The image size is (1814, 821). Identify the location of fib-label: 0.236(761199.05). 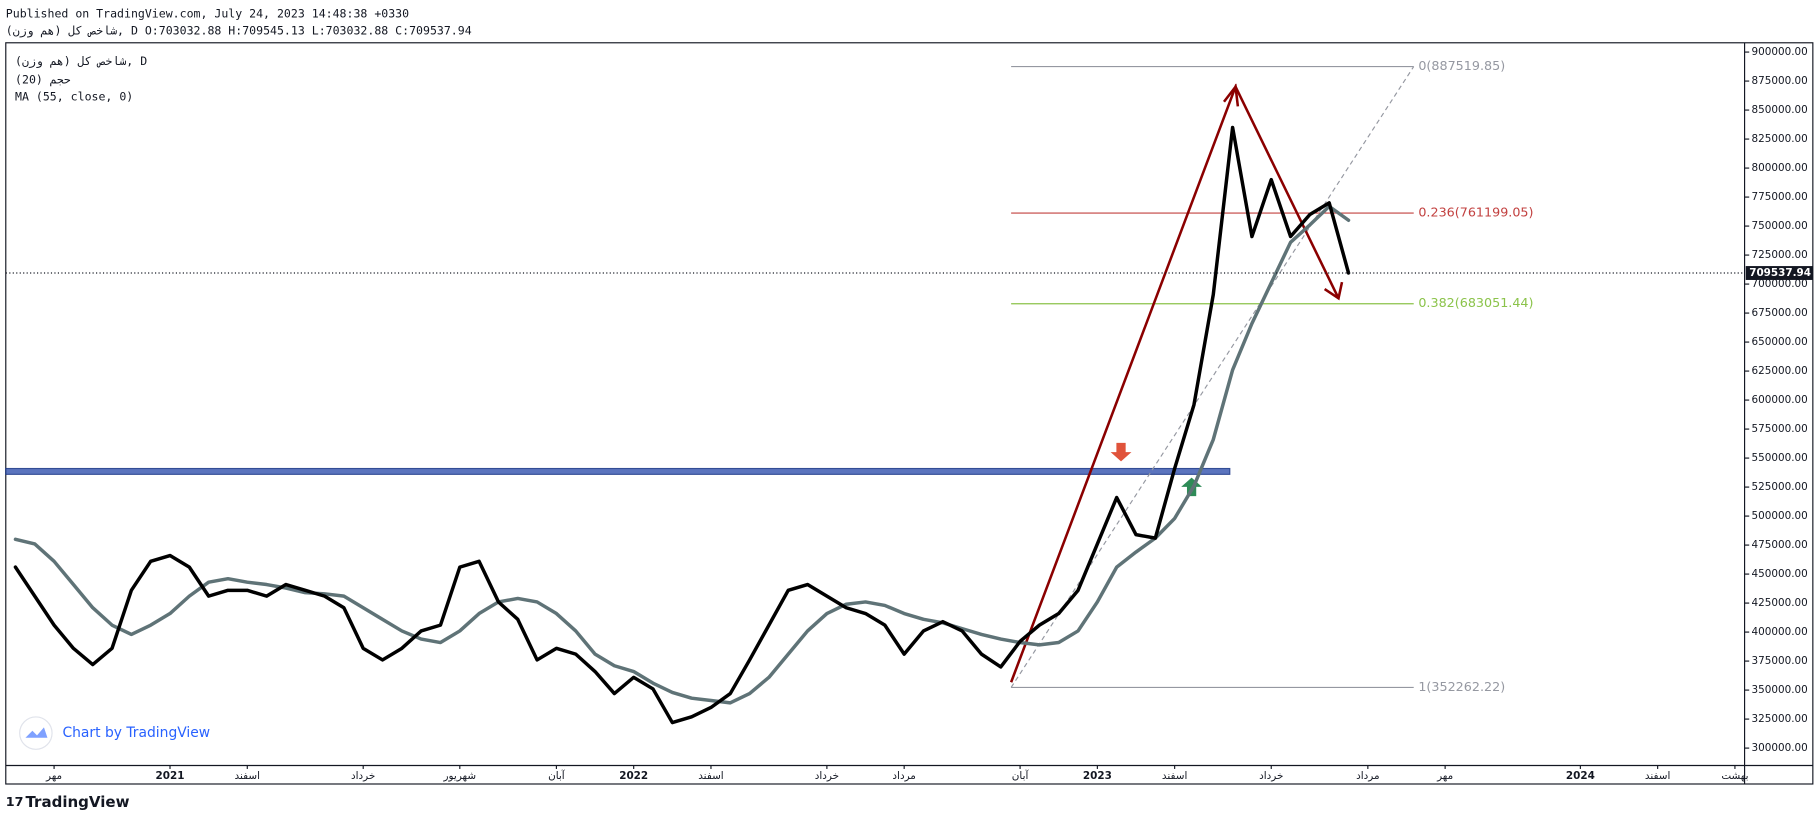
(1475, 212).